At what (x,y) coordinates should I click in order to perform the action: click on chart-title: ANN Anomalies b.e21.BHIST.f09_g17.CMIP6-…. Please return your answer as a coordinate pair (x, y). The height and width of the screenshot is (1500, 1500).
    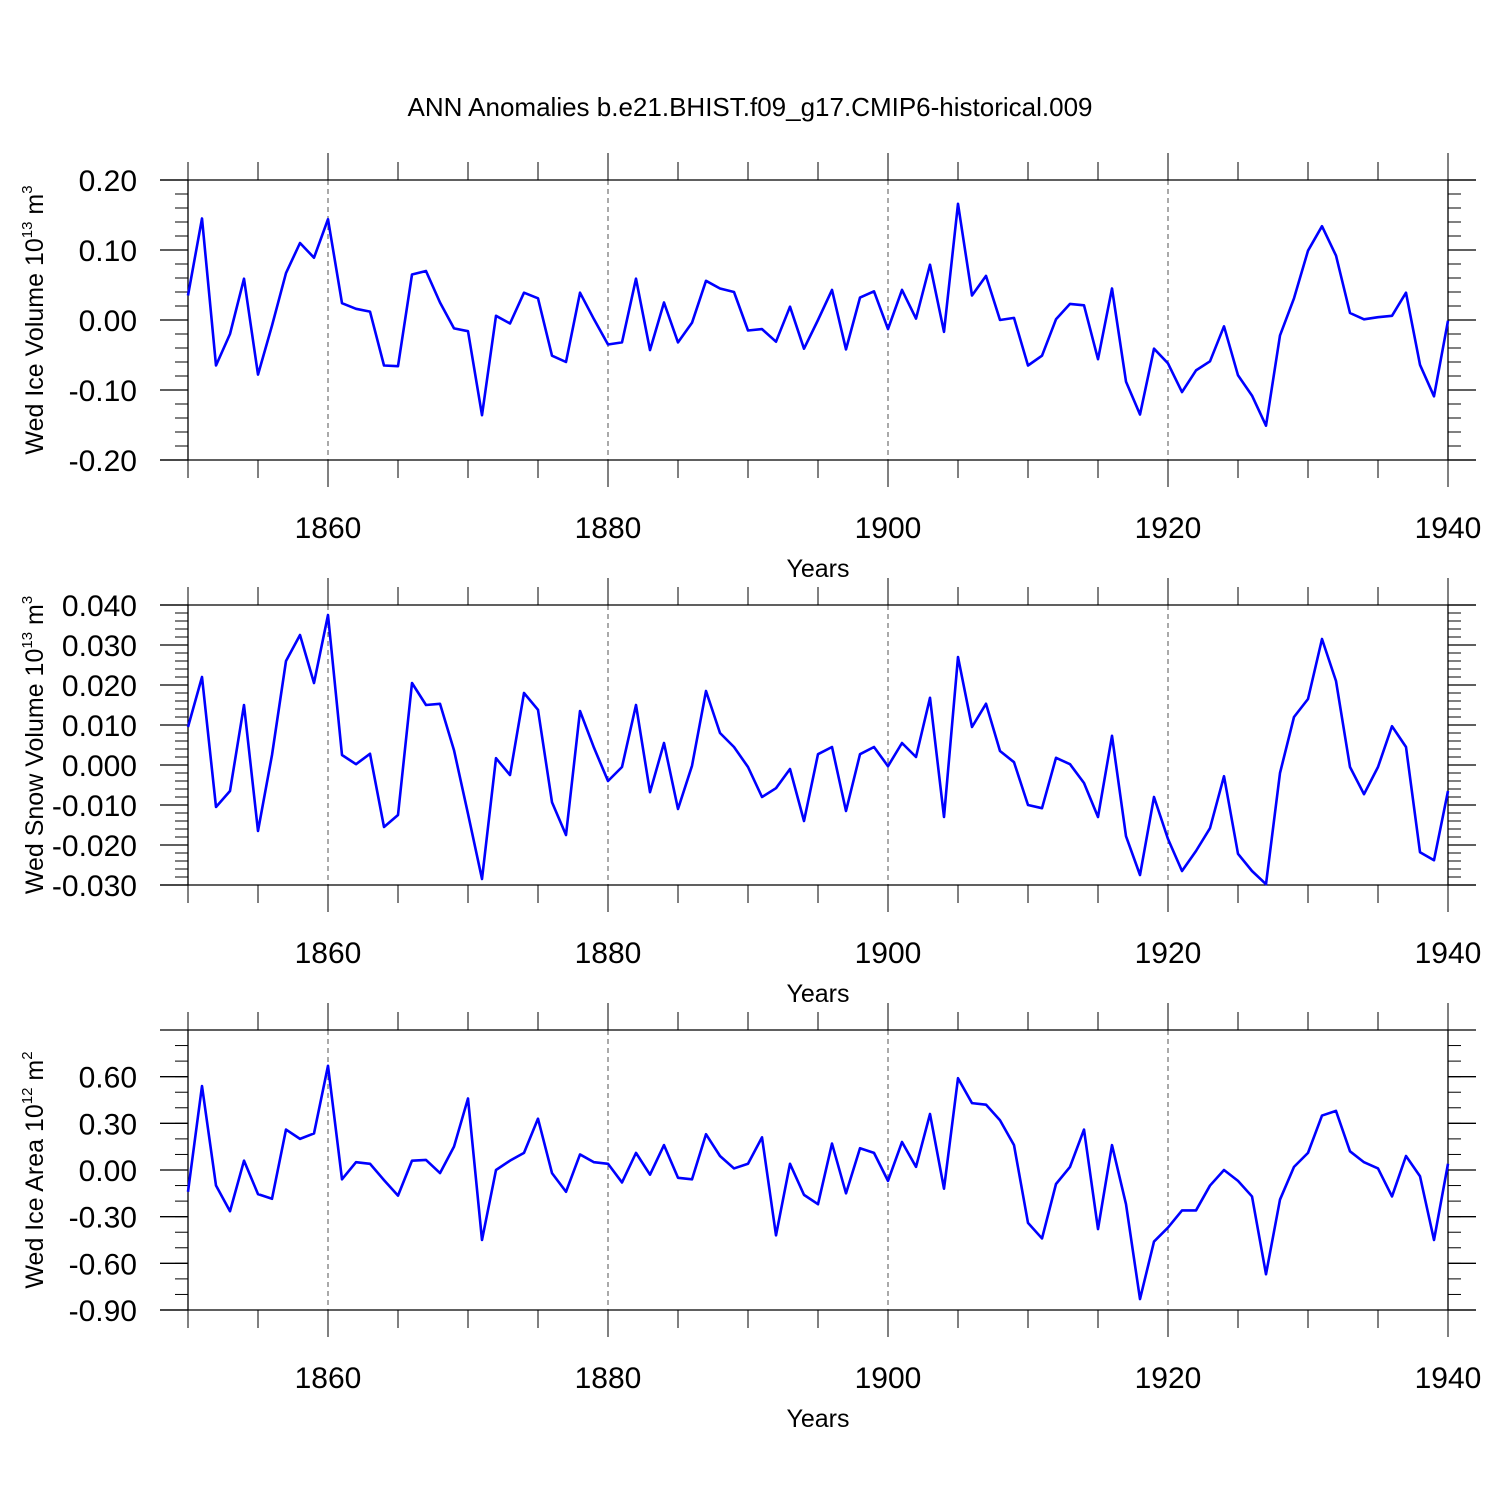
    Looking at the image, I should click on (749, 107).